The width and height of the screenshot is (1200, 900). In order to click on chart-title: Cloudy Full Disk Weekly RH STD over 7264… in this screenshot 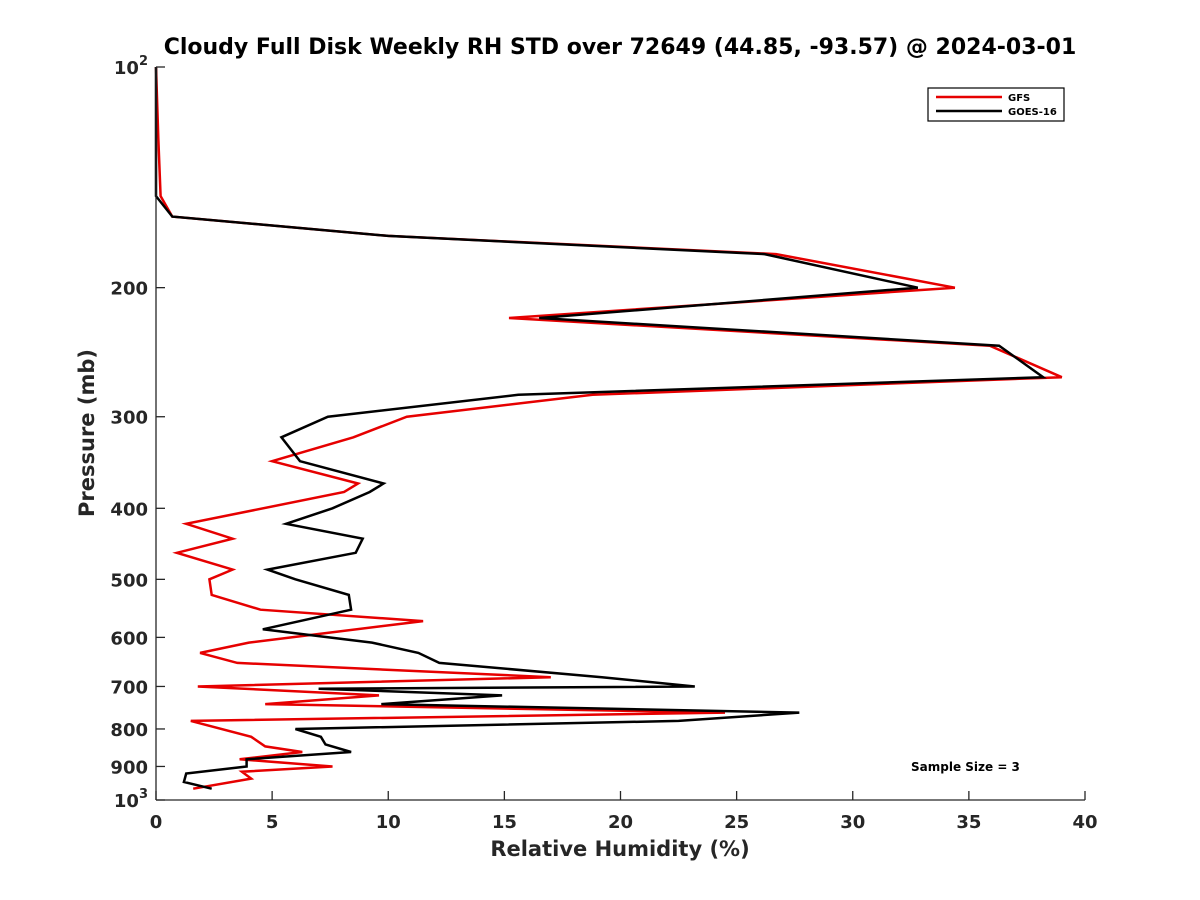, I will do `click(620, 47)`.